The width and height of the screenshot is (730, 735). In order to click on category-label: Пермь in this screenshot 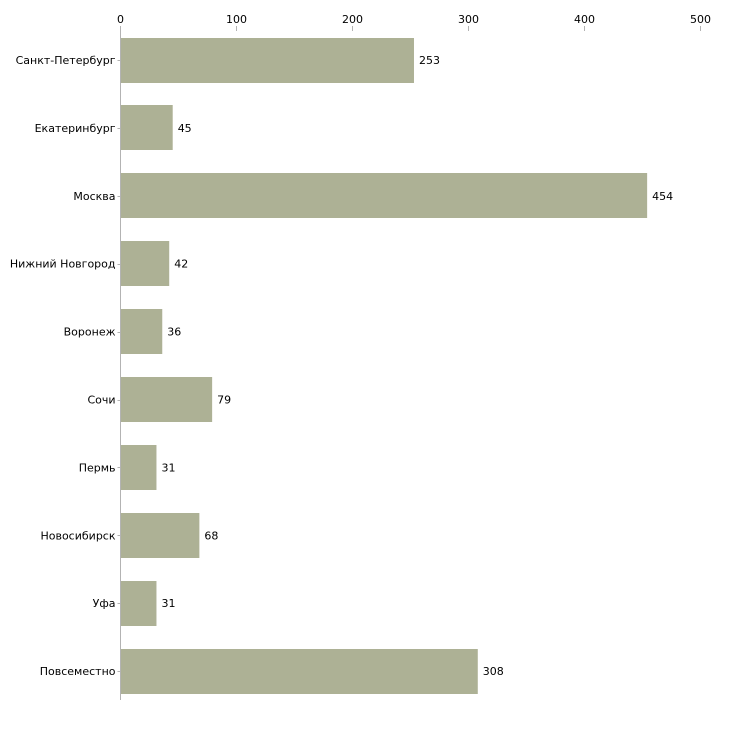, I will do `click(97, 467)`.